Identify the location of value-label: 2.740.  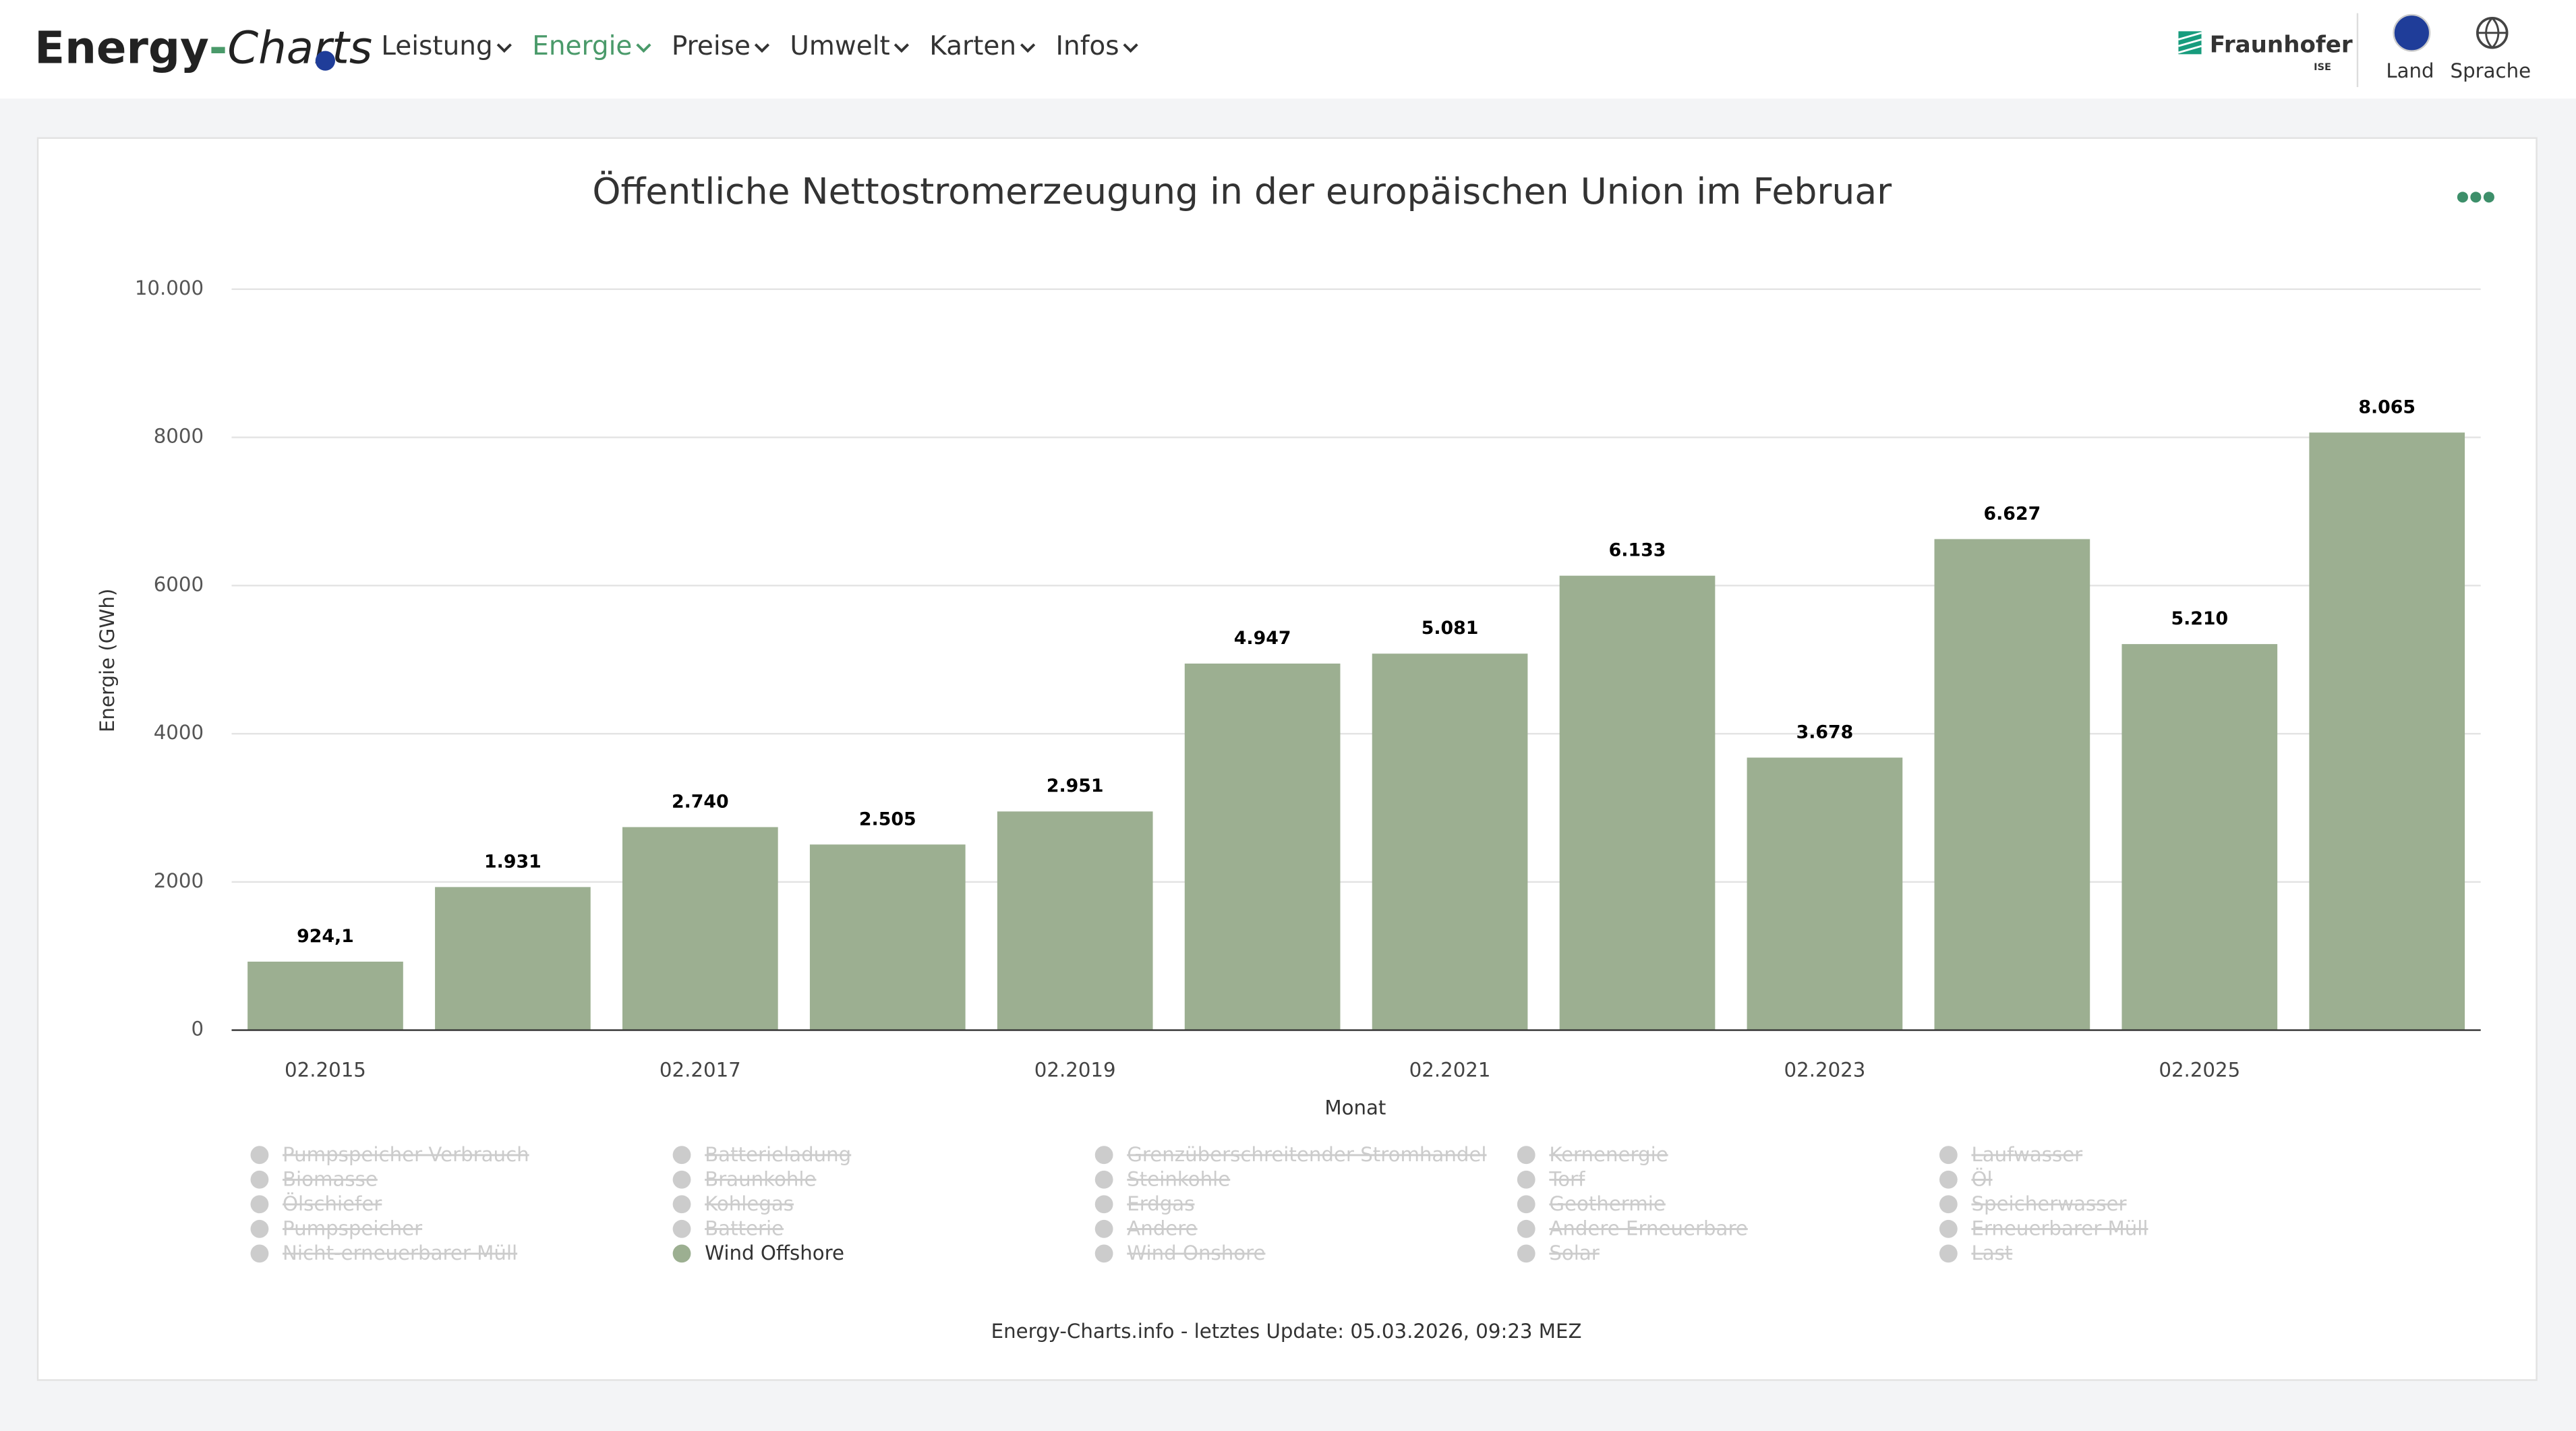
(700, 802).